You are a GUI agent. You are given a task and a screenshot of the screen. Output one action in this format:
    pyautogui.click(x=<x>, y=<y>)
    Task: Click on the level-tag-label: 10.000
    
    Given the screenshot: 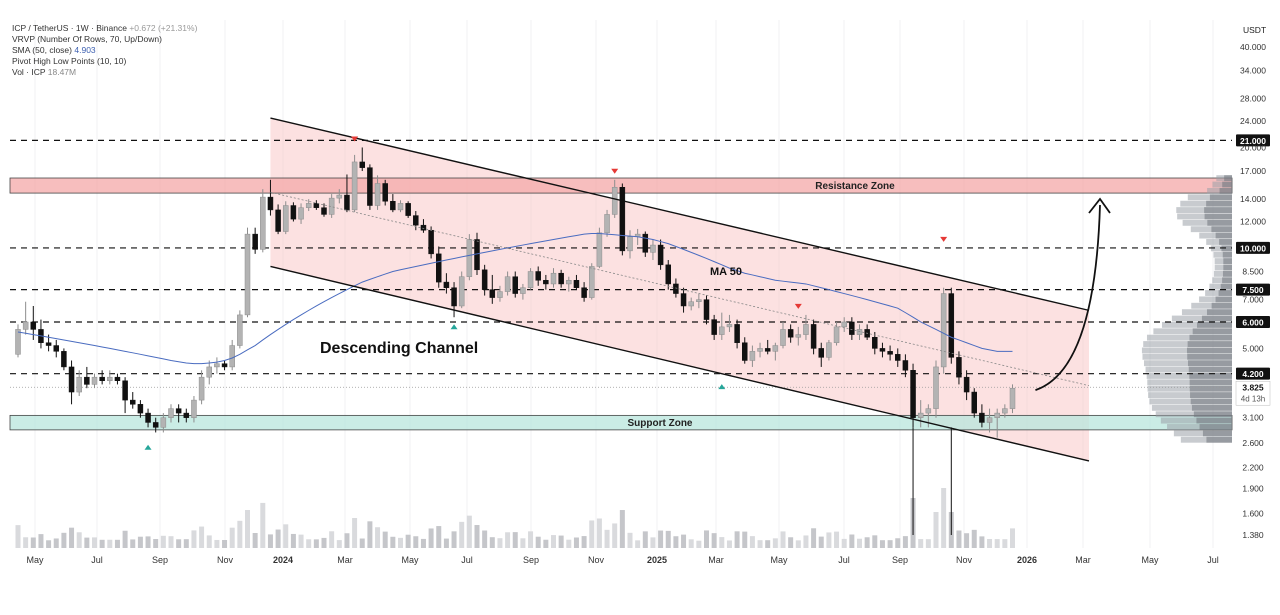 What is the action you would take?
    pyautogui.click(x=1253, y=248)
    